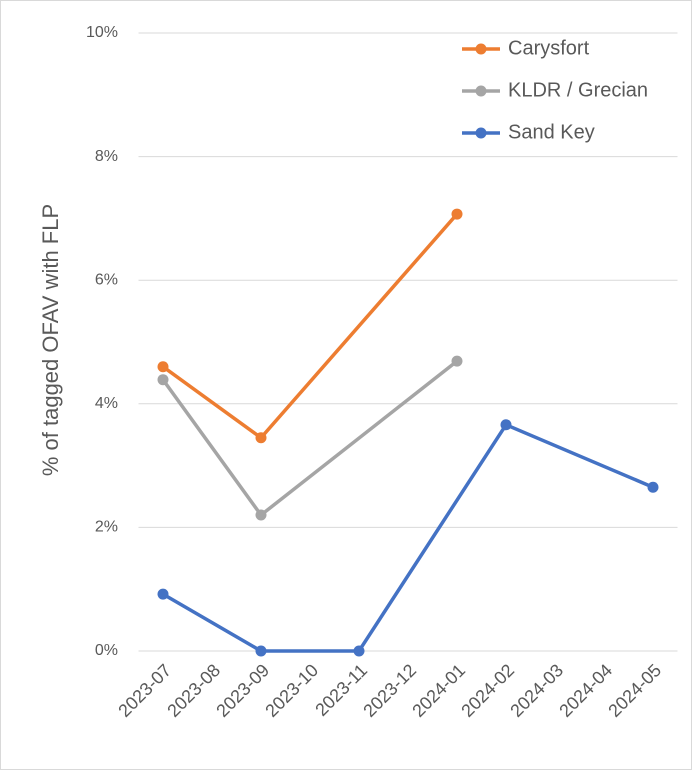  What do you see at coordinates (50, 340) in the screenshot?
I see `y-axis-label: % of tagged OFAV with FLP` at bounding box center [50, 340].